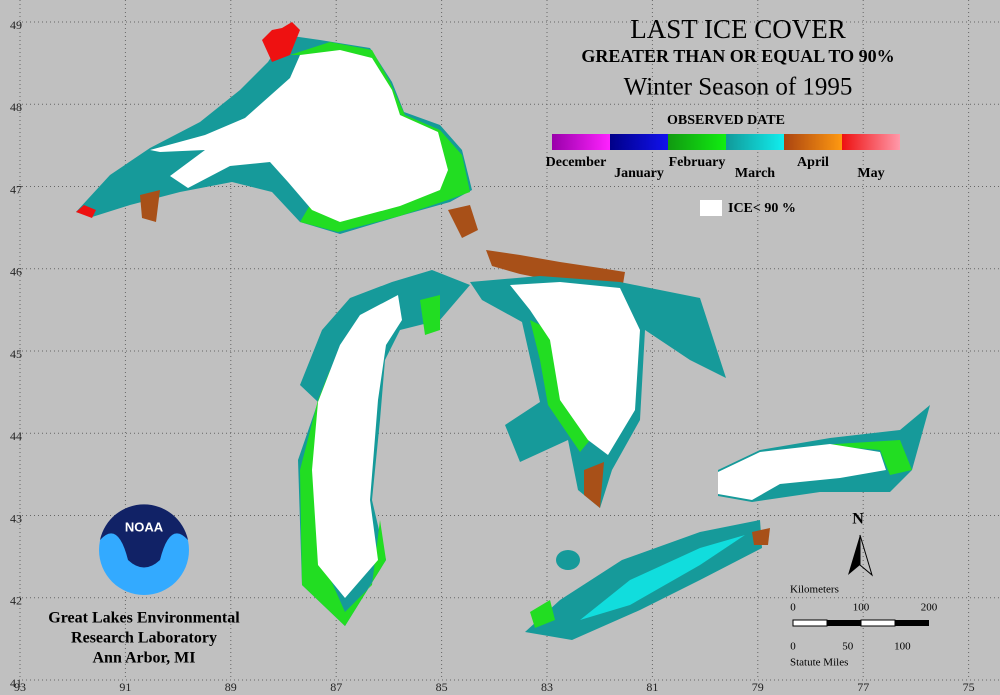  What do you see at coordinates (863, 687) in the screenshot?
I see `longitude-label: 77` at bounding box center [863, 687].